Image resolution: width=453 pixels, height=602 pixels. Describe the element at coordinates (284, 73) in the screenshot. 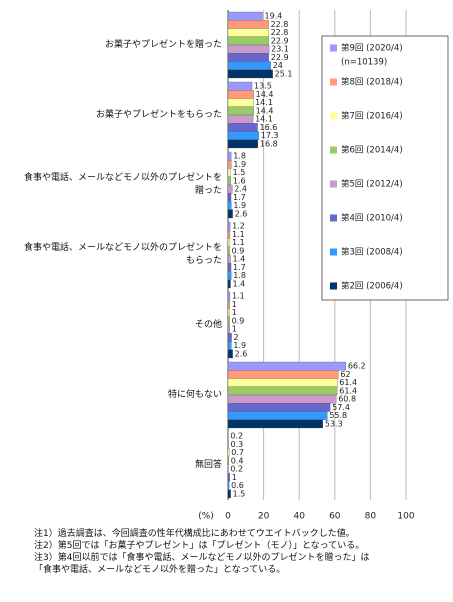

I see `value-label: 25.1` at that location.